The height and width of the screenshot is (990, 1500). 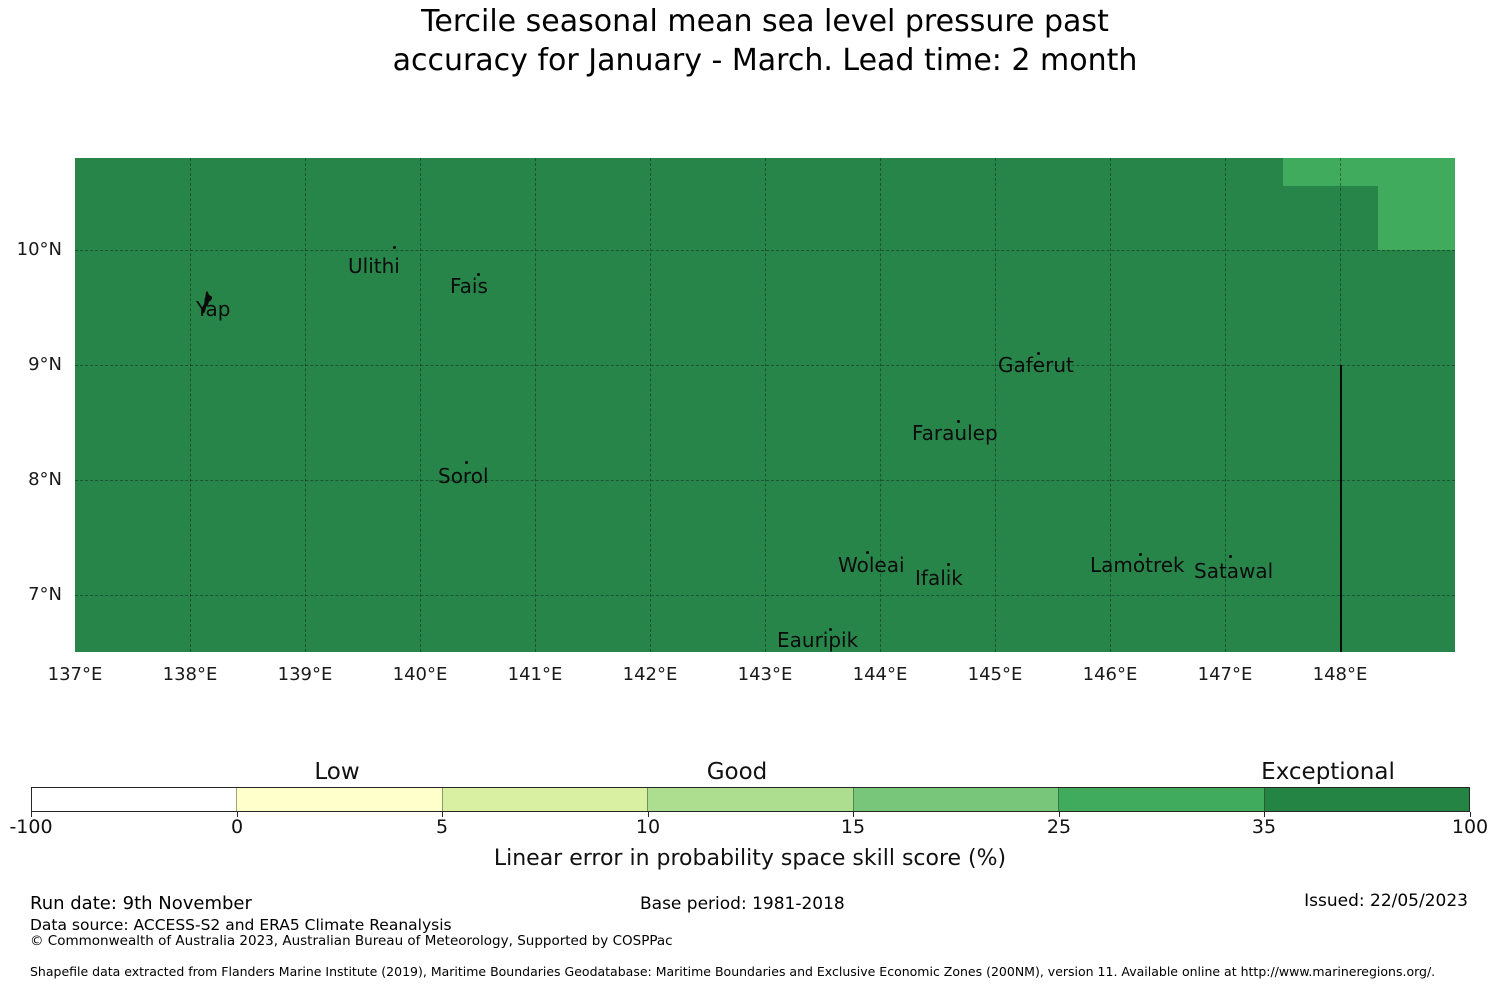 What do you see at coordinates (75, 674) in the screenshot?
I see `lon-tick-label: 137°E` at bounding box center [75, 674].